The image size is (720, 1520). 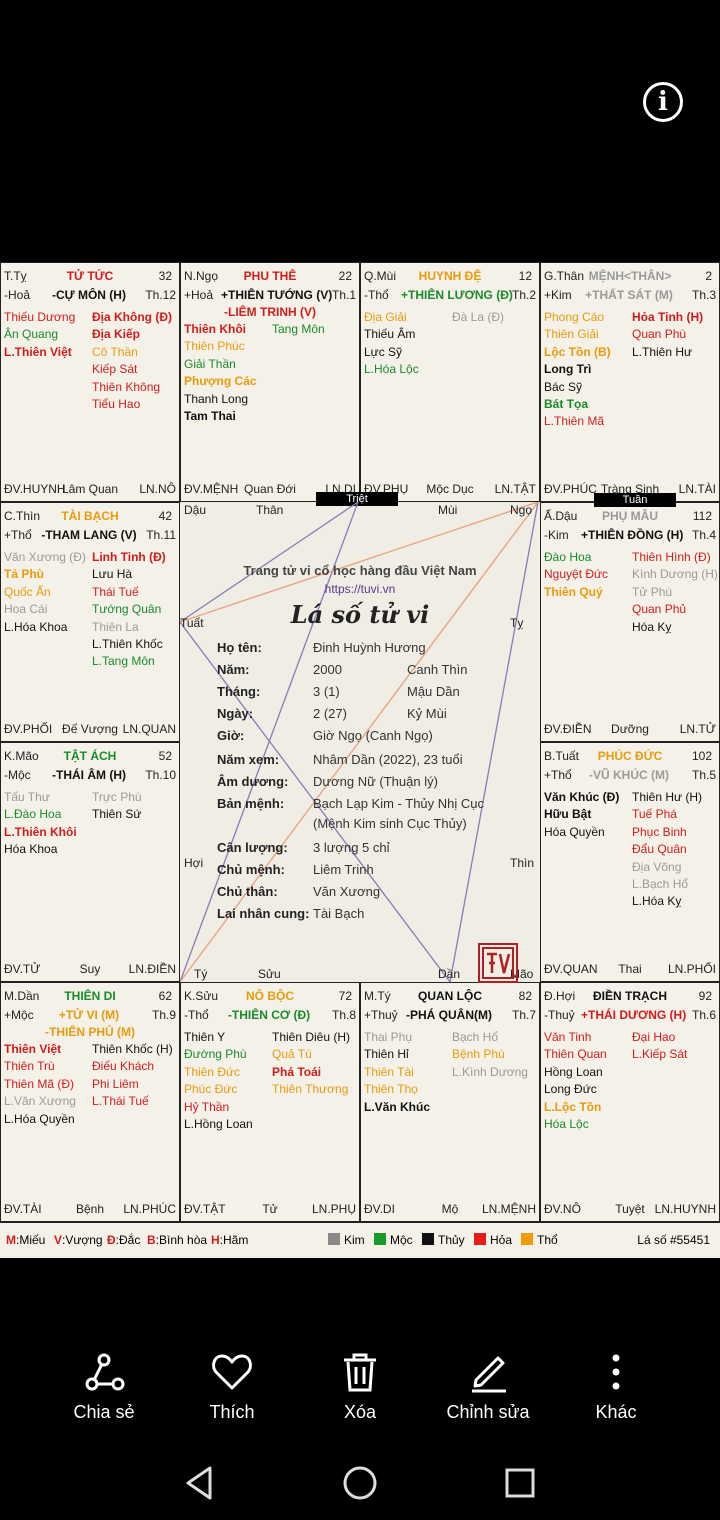 I want to click on star-item: L.Thiên Mã, so click(x=574, y=421).